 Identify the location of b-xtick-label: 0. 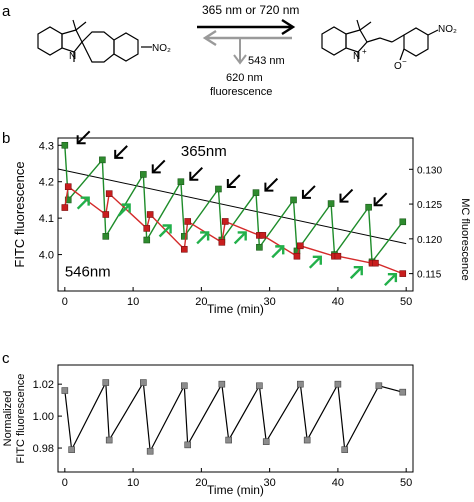
(65, 302).